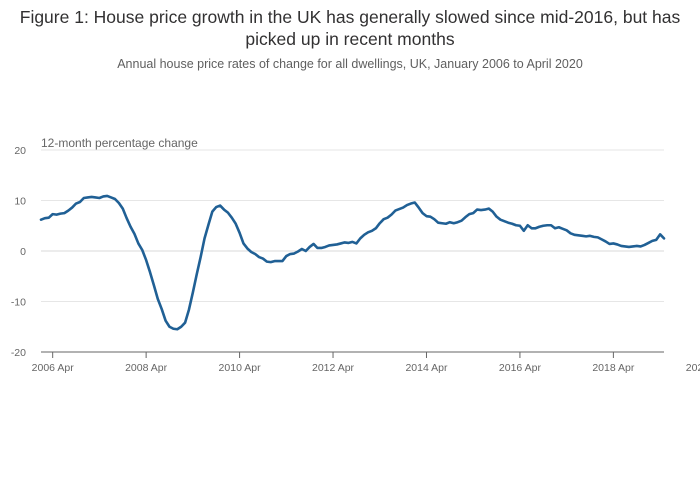  What do you see at coordinates (18, 353) in the screenshot?
I see `y-tick-label: -20` at bounding box center [18, 353].